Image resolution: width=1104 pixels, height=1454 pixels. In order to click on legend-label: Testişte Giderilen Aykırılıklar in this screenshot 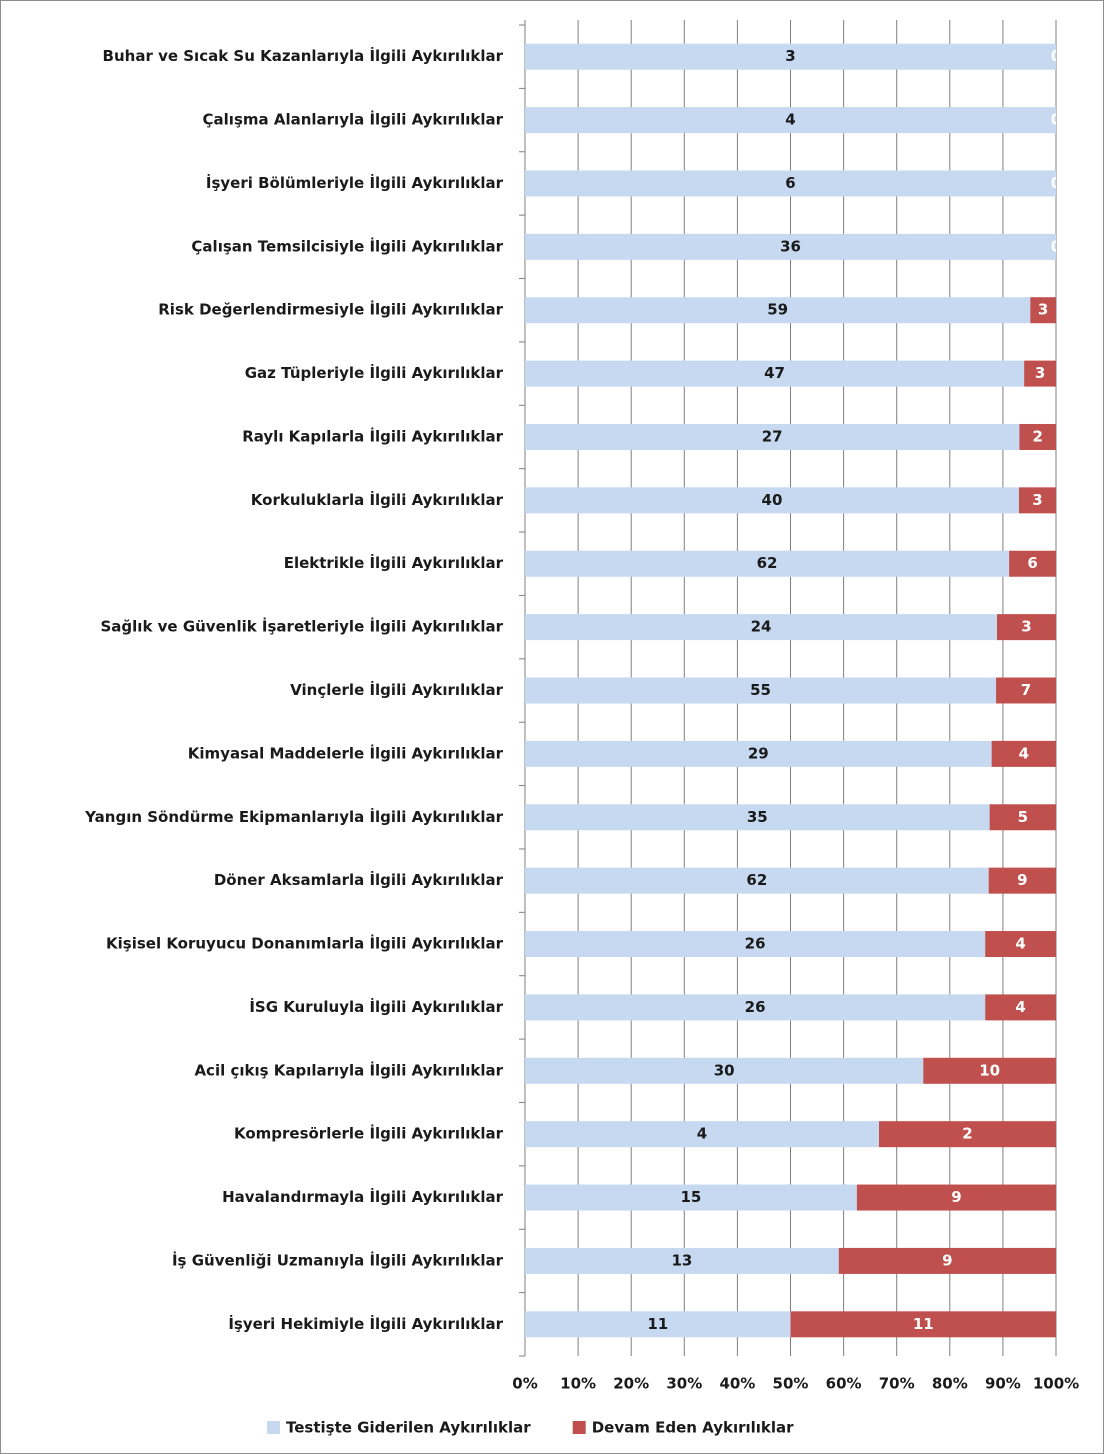, I will do `click(408, 1428)`.